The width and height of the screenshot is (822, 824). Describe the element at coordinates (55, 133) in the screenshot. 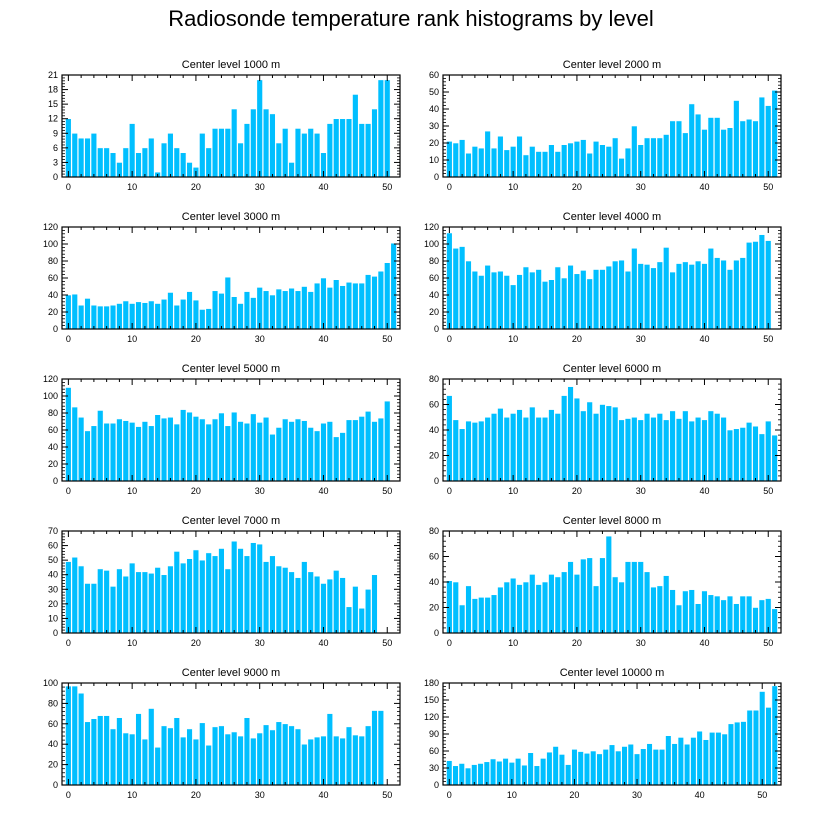

I see `y-tick-label: 9` at that location.